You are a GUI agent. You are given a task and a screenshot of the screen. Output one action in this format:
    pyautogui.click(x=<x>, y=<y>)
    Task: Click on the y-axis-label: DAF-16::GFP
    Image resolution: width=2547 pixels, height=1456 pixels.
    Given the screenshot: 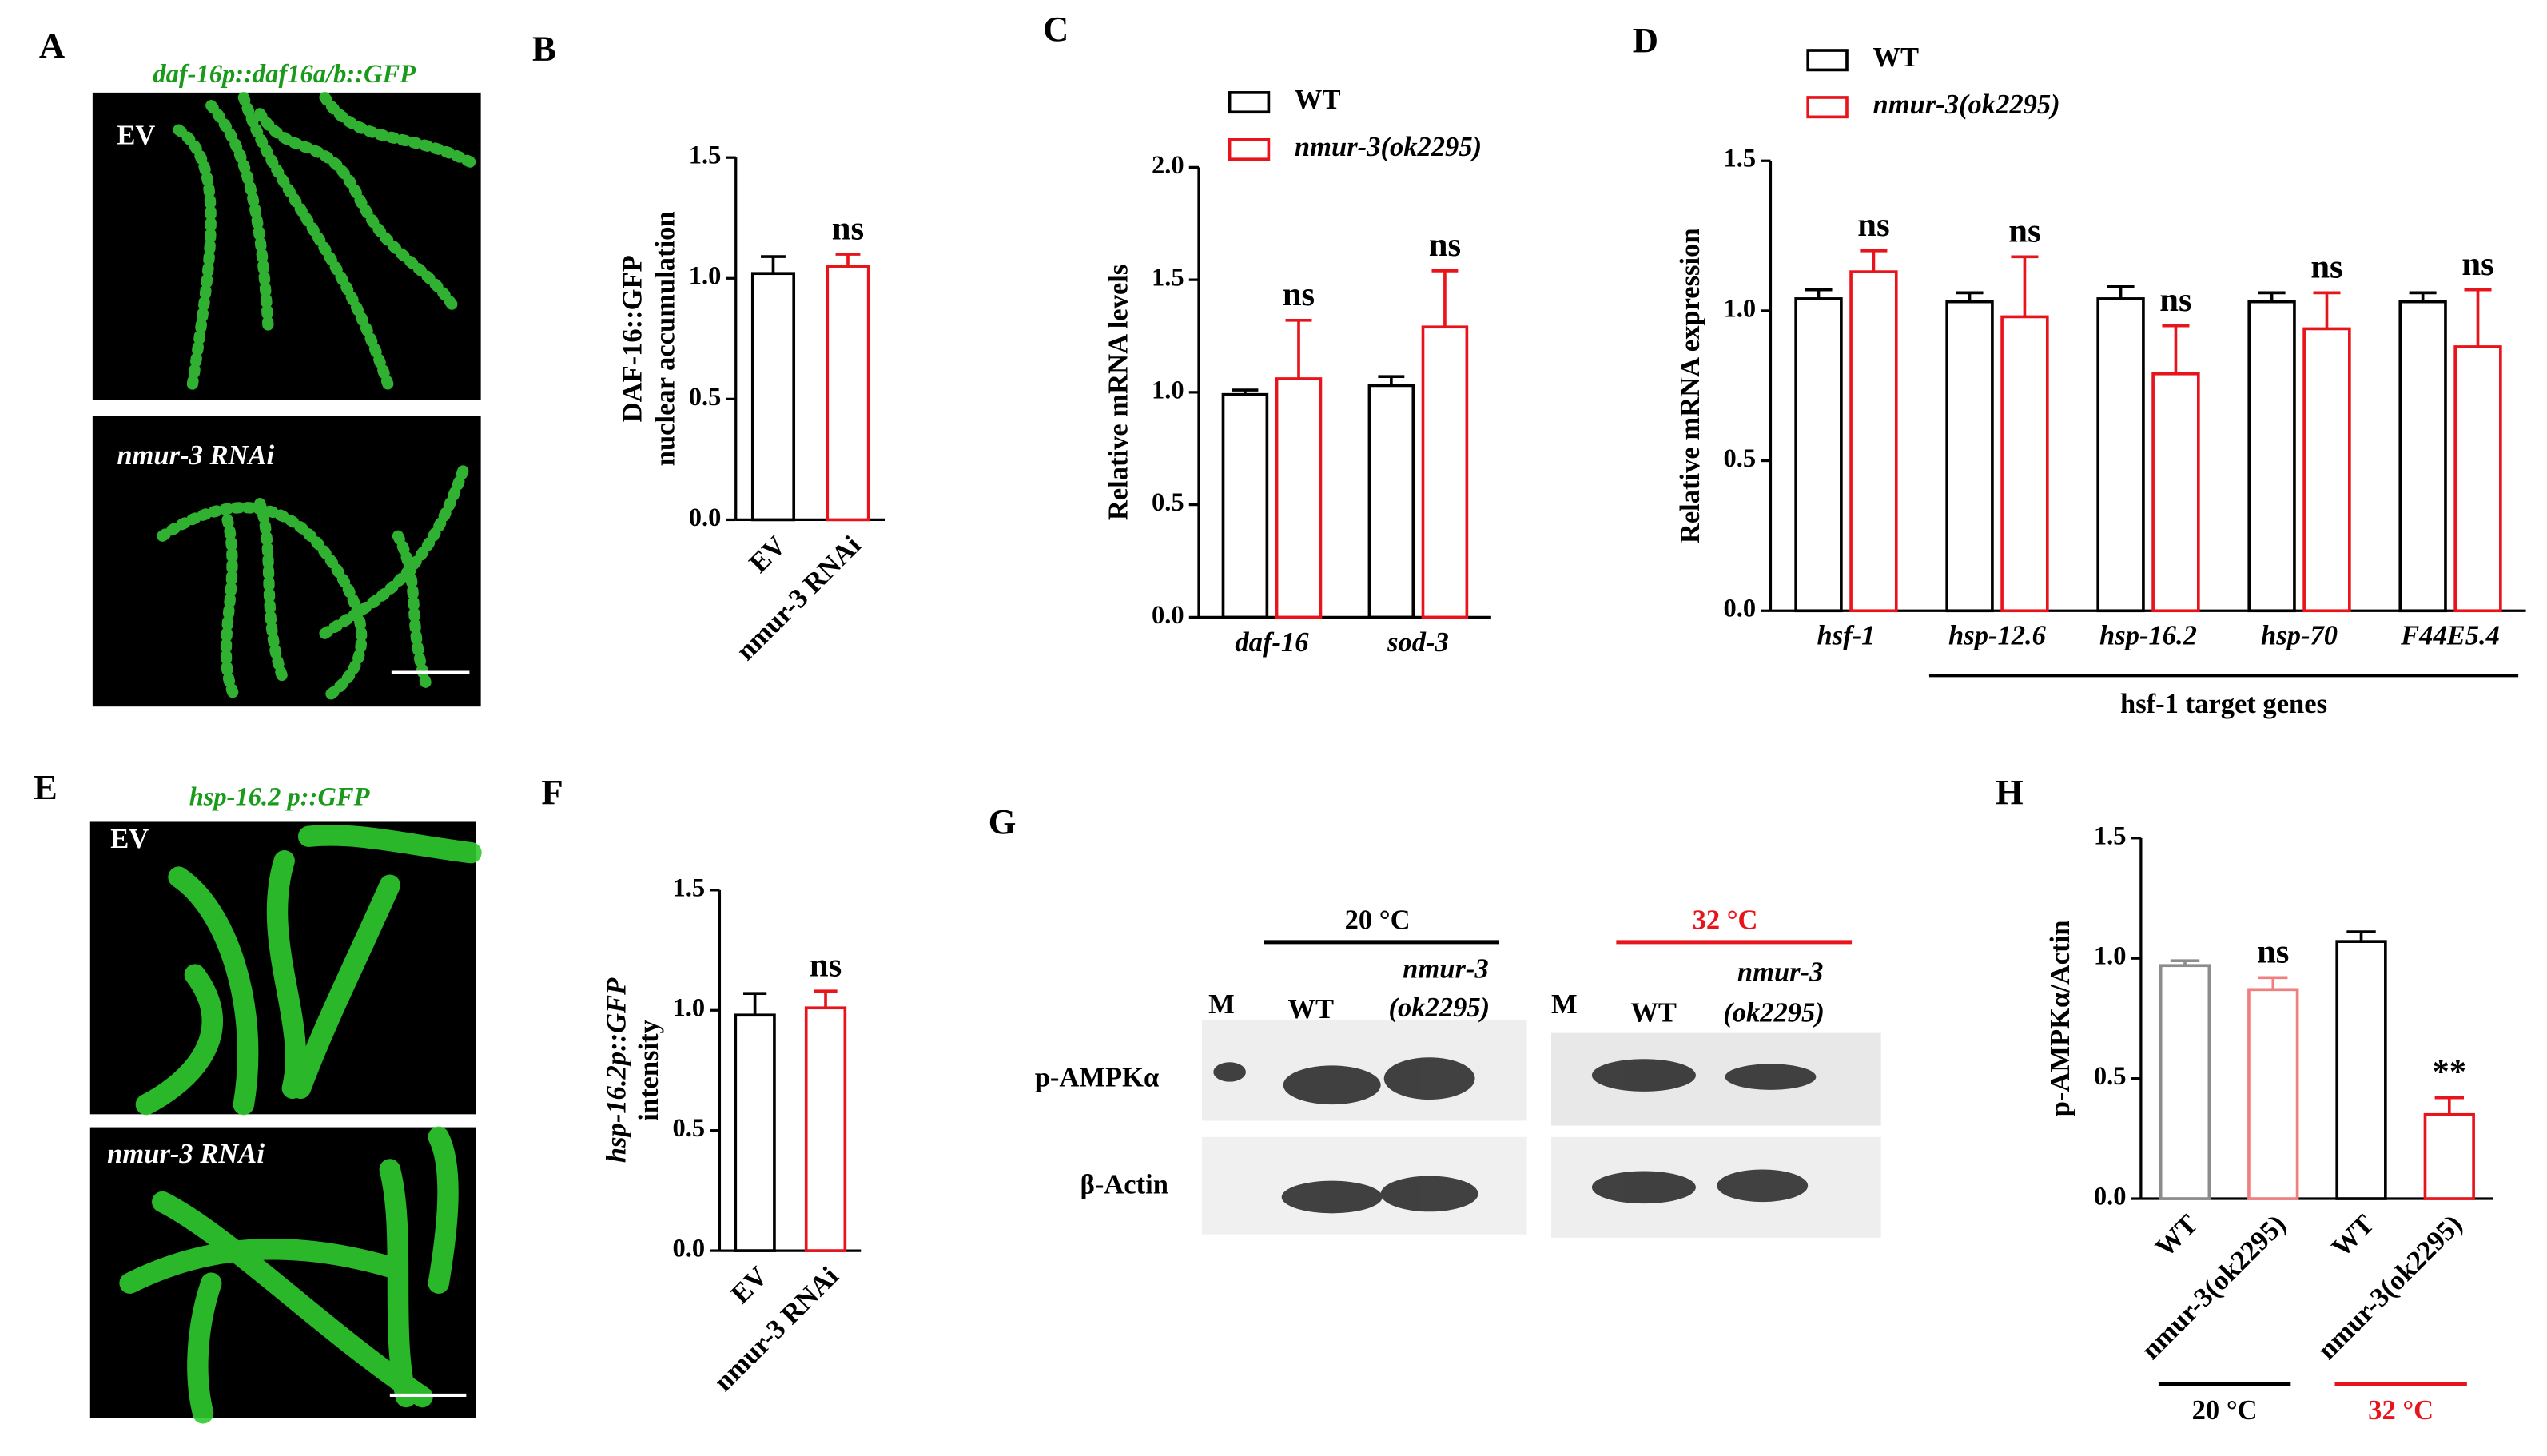 What is the action you would take?
    pyautogui.click(x=633, y=338)
    